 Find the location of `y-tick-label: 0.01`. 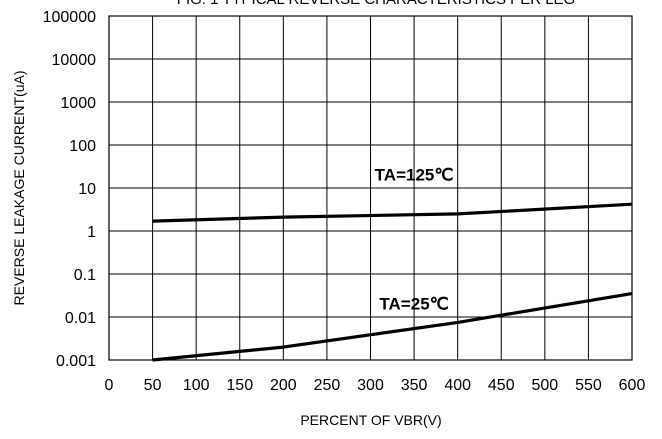

y-tick-label: 0.01 is located at coordinates (80, 318).